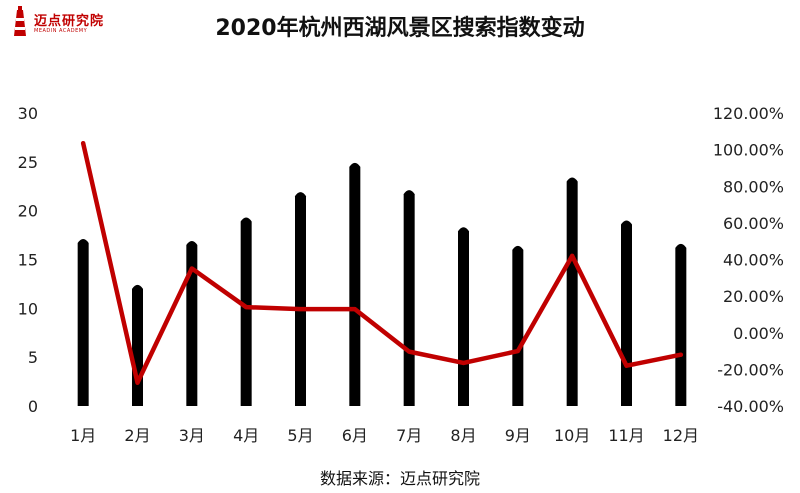  I want to click on x-tick-label: 11月, so click(626, 435).